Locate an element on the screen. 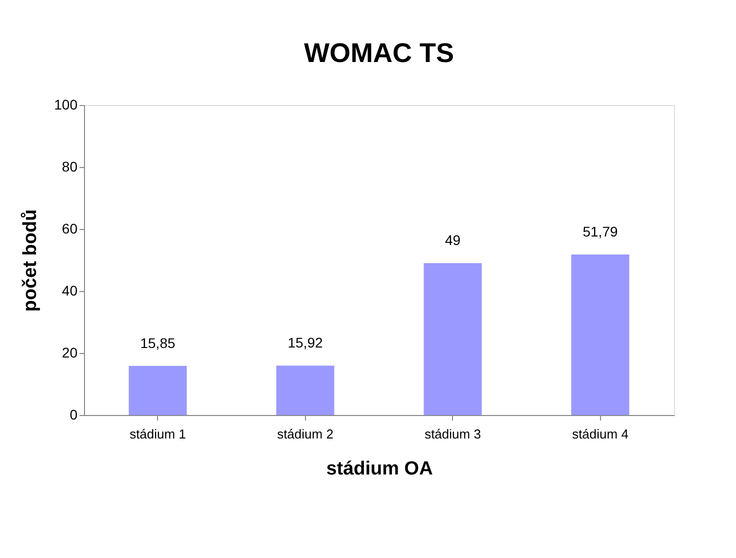 This screenshot has width=736, height=558. data-label: 15,92 is located at coordinates (305, 342).